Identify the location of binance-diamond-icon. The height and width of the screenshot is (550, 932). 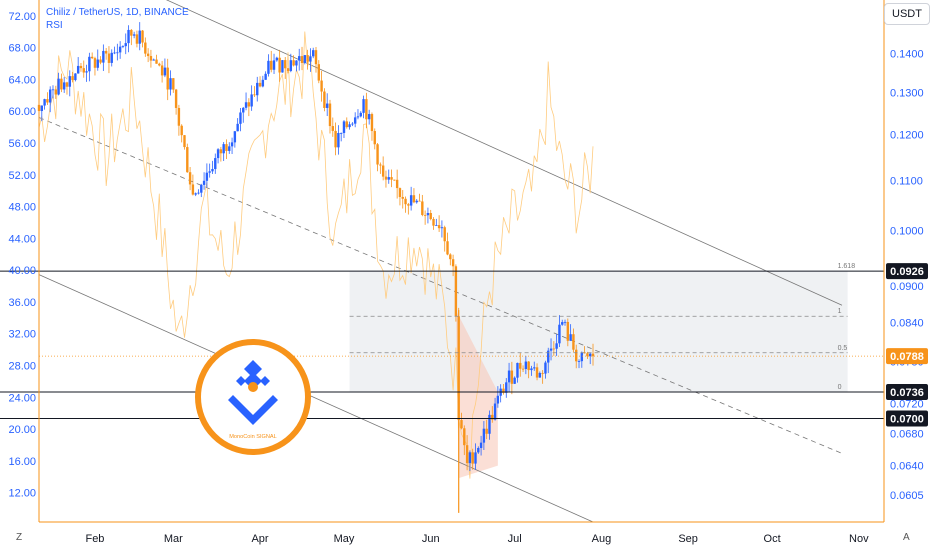
(253, 392).